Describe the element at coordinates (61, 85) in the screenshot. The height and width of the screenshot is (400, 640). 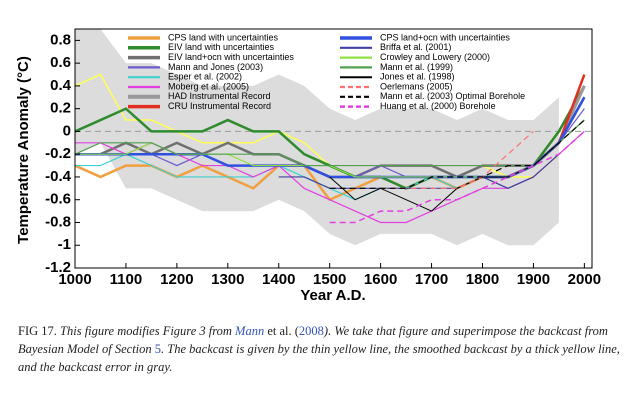
I see `y-tick-label: 0.4` at that location.